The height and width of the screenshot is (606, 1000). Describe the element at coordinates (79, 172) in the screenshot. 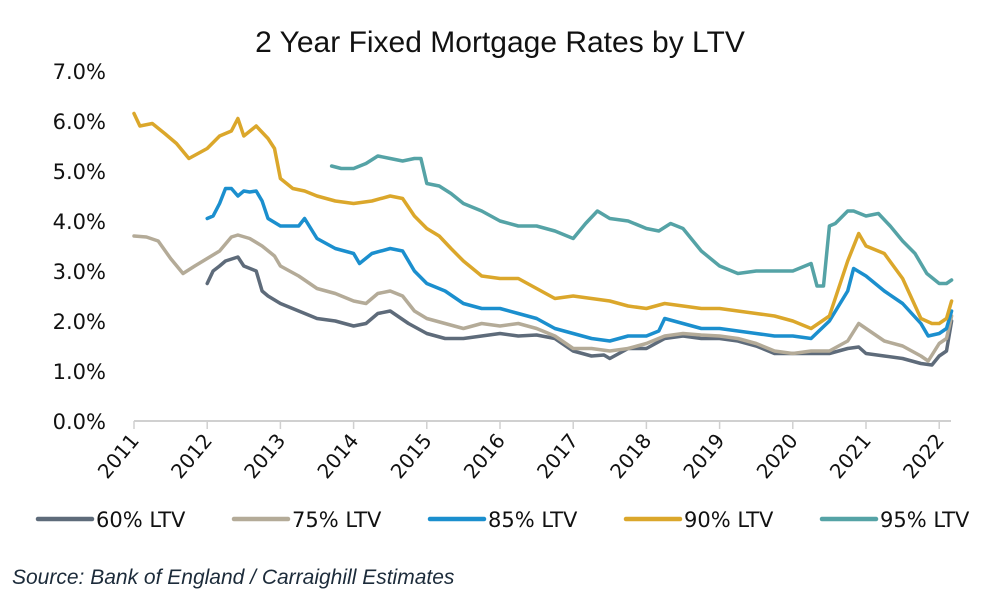

I see `y-tick-label: 5.0%` at that location.